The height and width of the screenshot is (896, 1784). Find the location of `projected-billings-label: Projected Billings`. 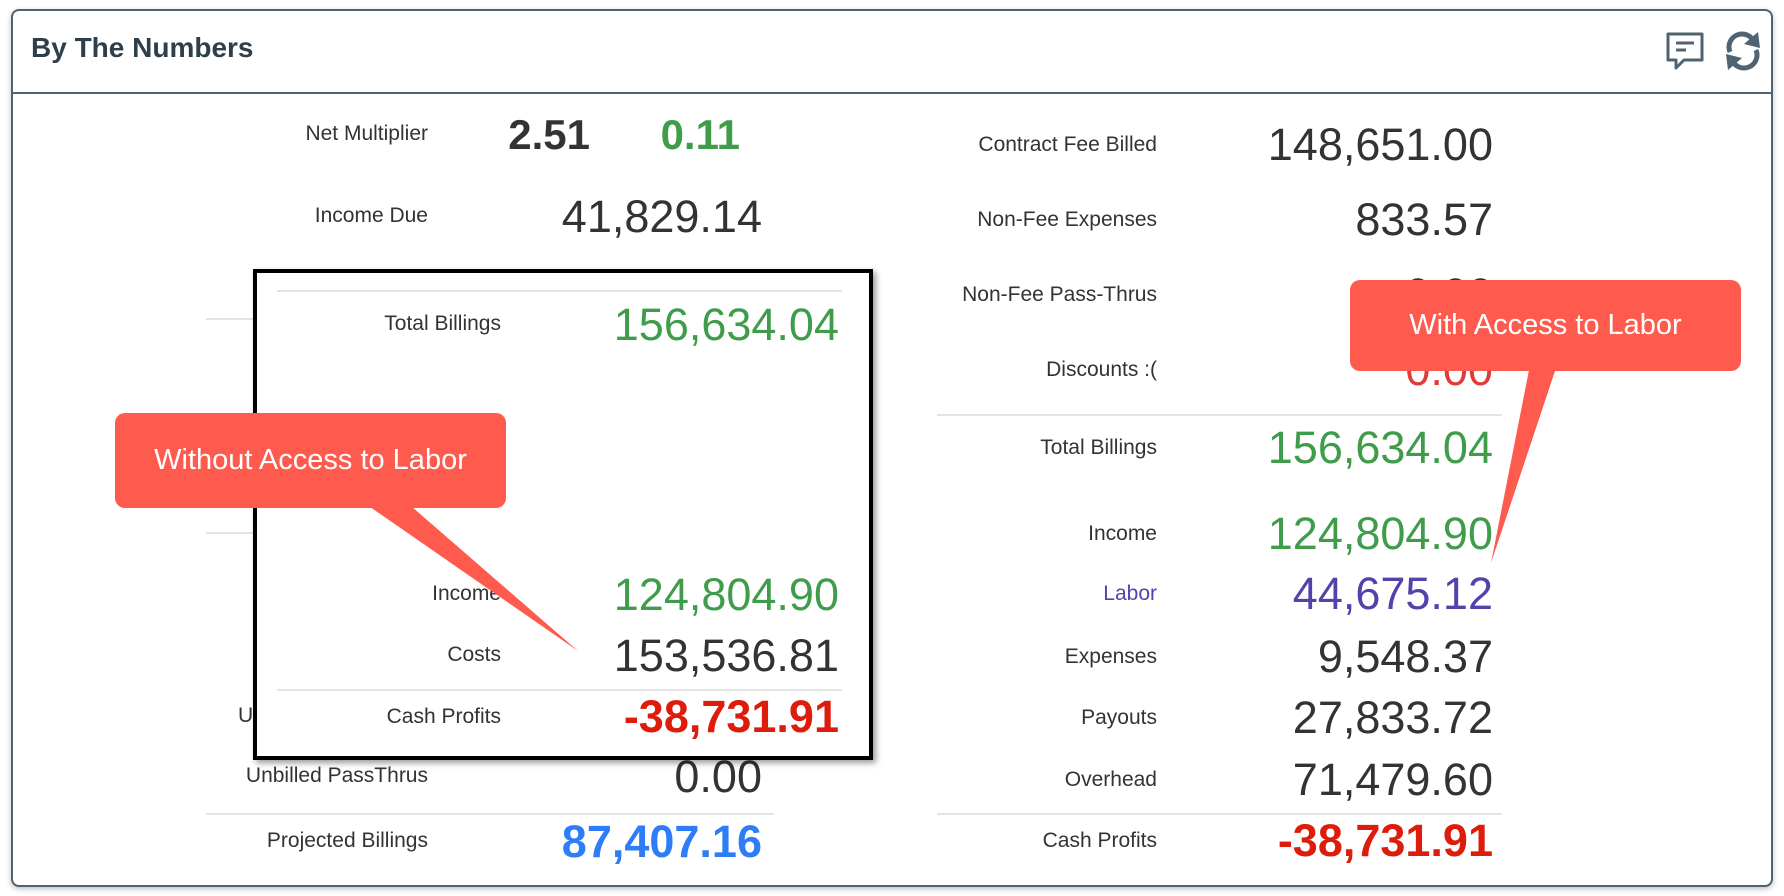

projected-billings-label: Projected Billings is located at coordinates (347, 840).